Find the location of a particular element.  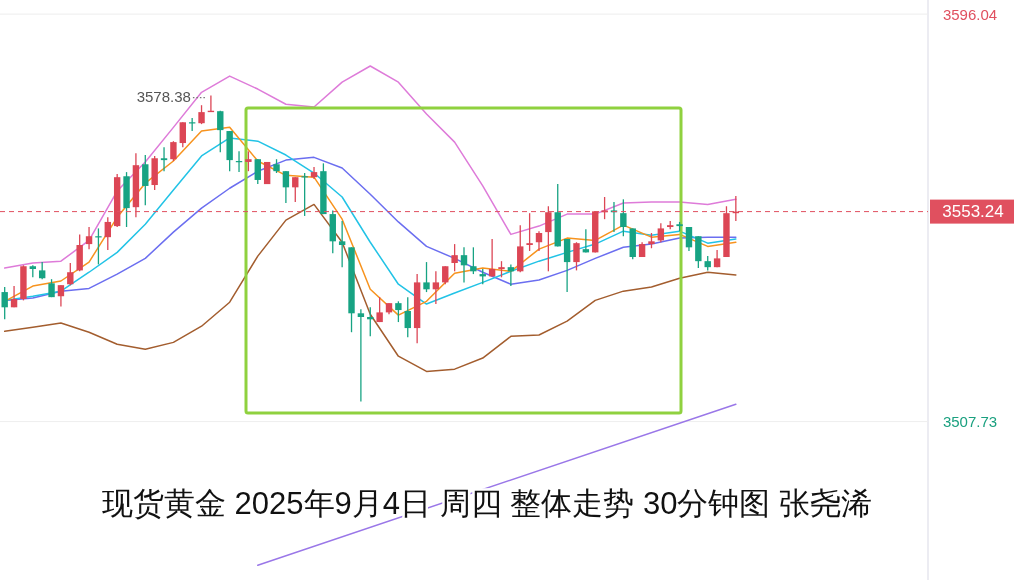

y-tick-label: 3507.73 is located at coordinates (970, 422).